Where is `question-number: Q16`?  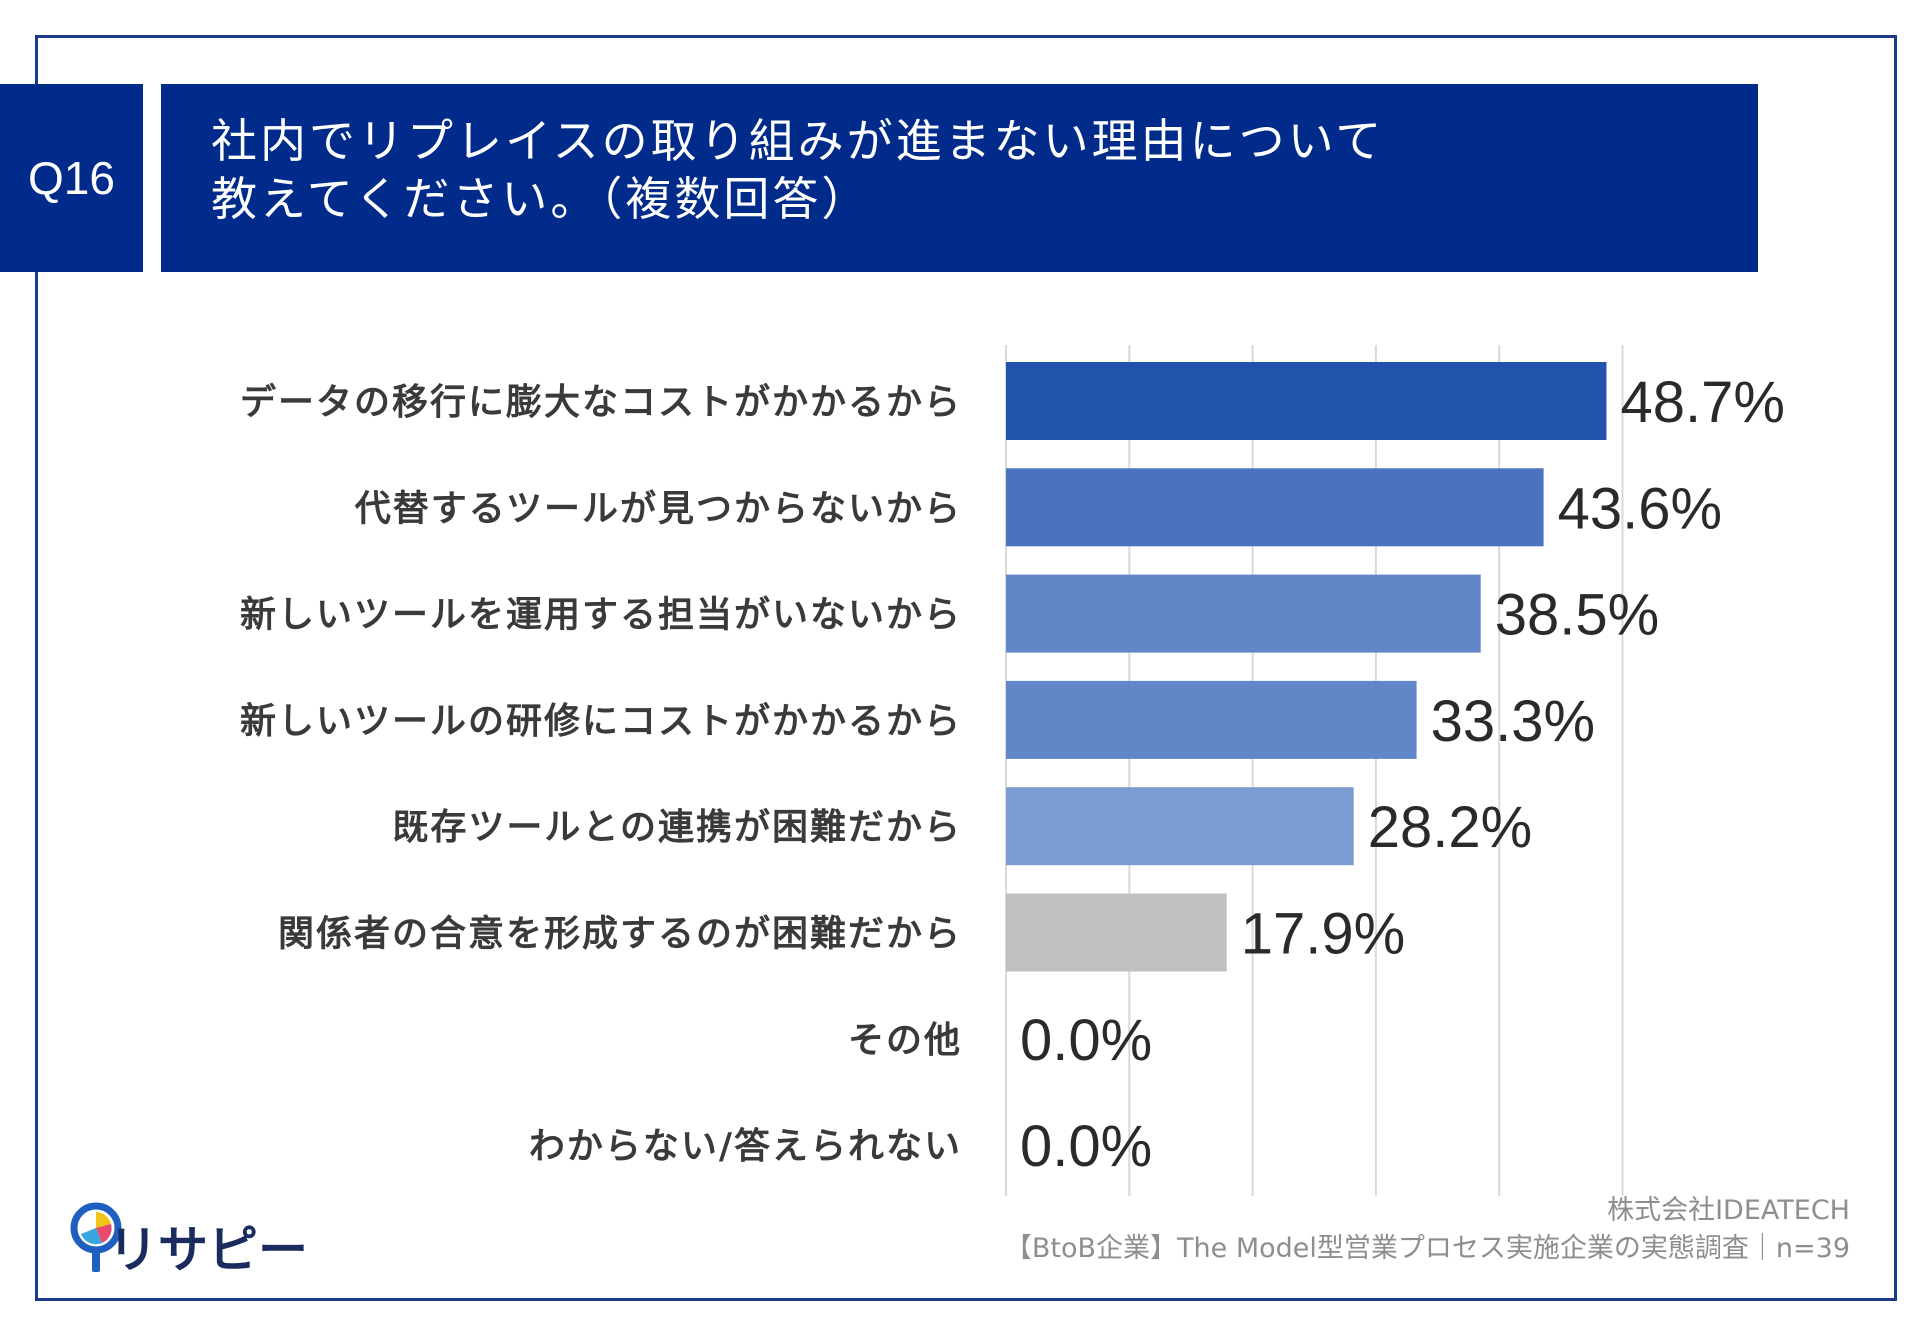 question-number: Q16 is located at coordinates (71, 178).